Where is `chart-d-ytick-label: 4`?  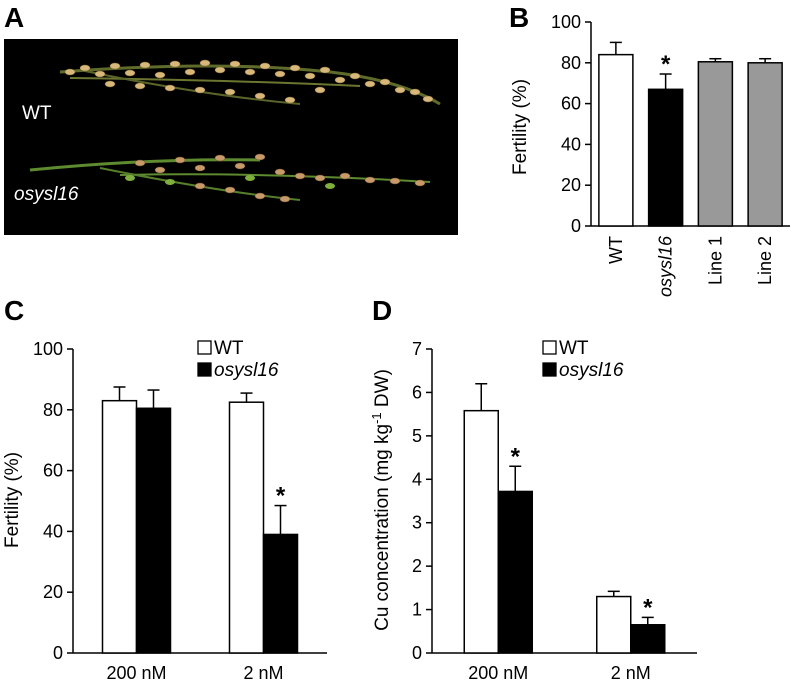
chart-d-ytick-label: 4 is located at coordinates (417, 479).